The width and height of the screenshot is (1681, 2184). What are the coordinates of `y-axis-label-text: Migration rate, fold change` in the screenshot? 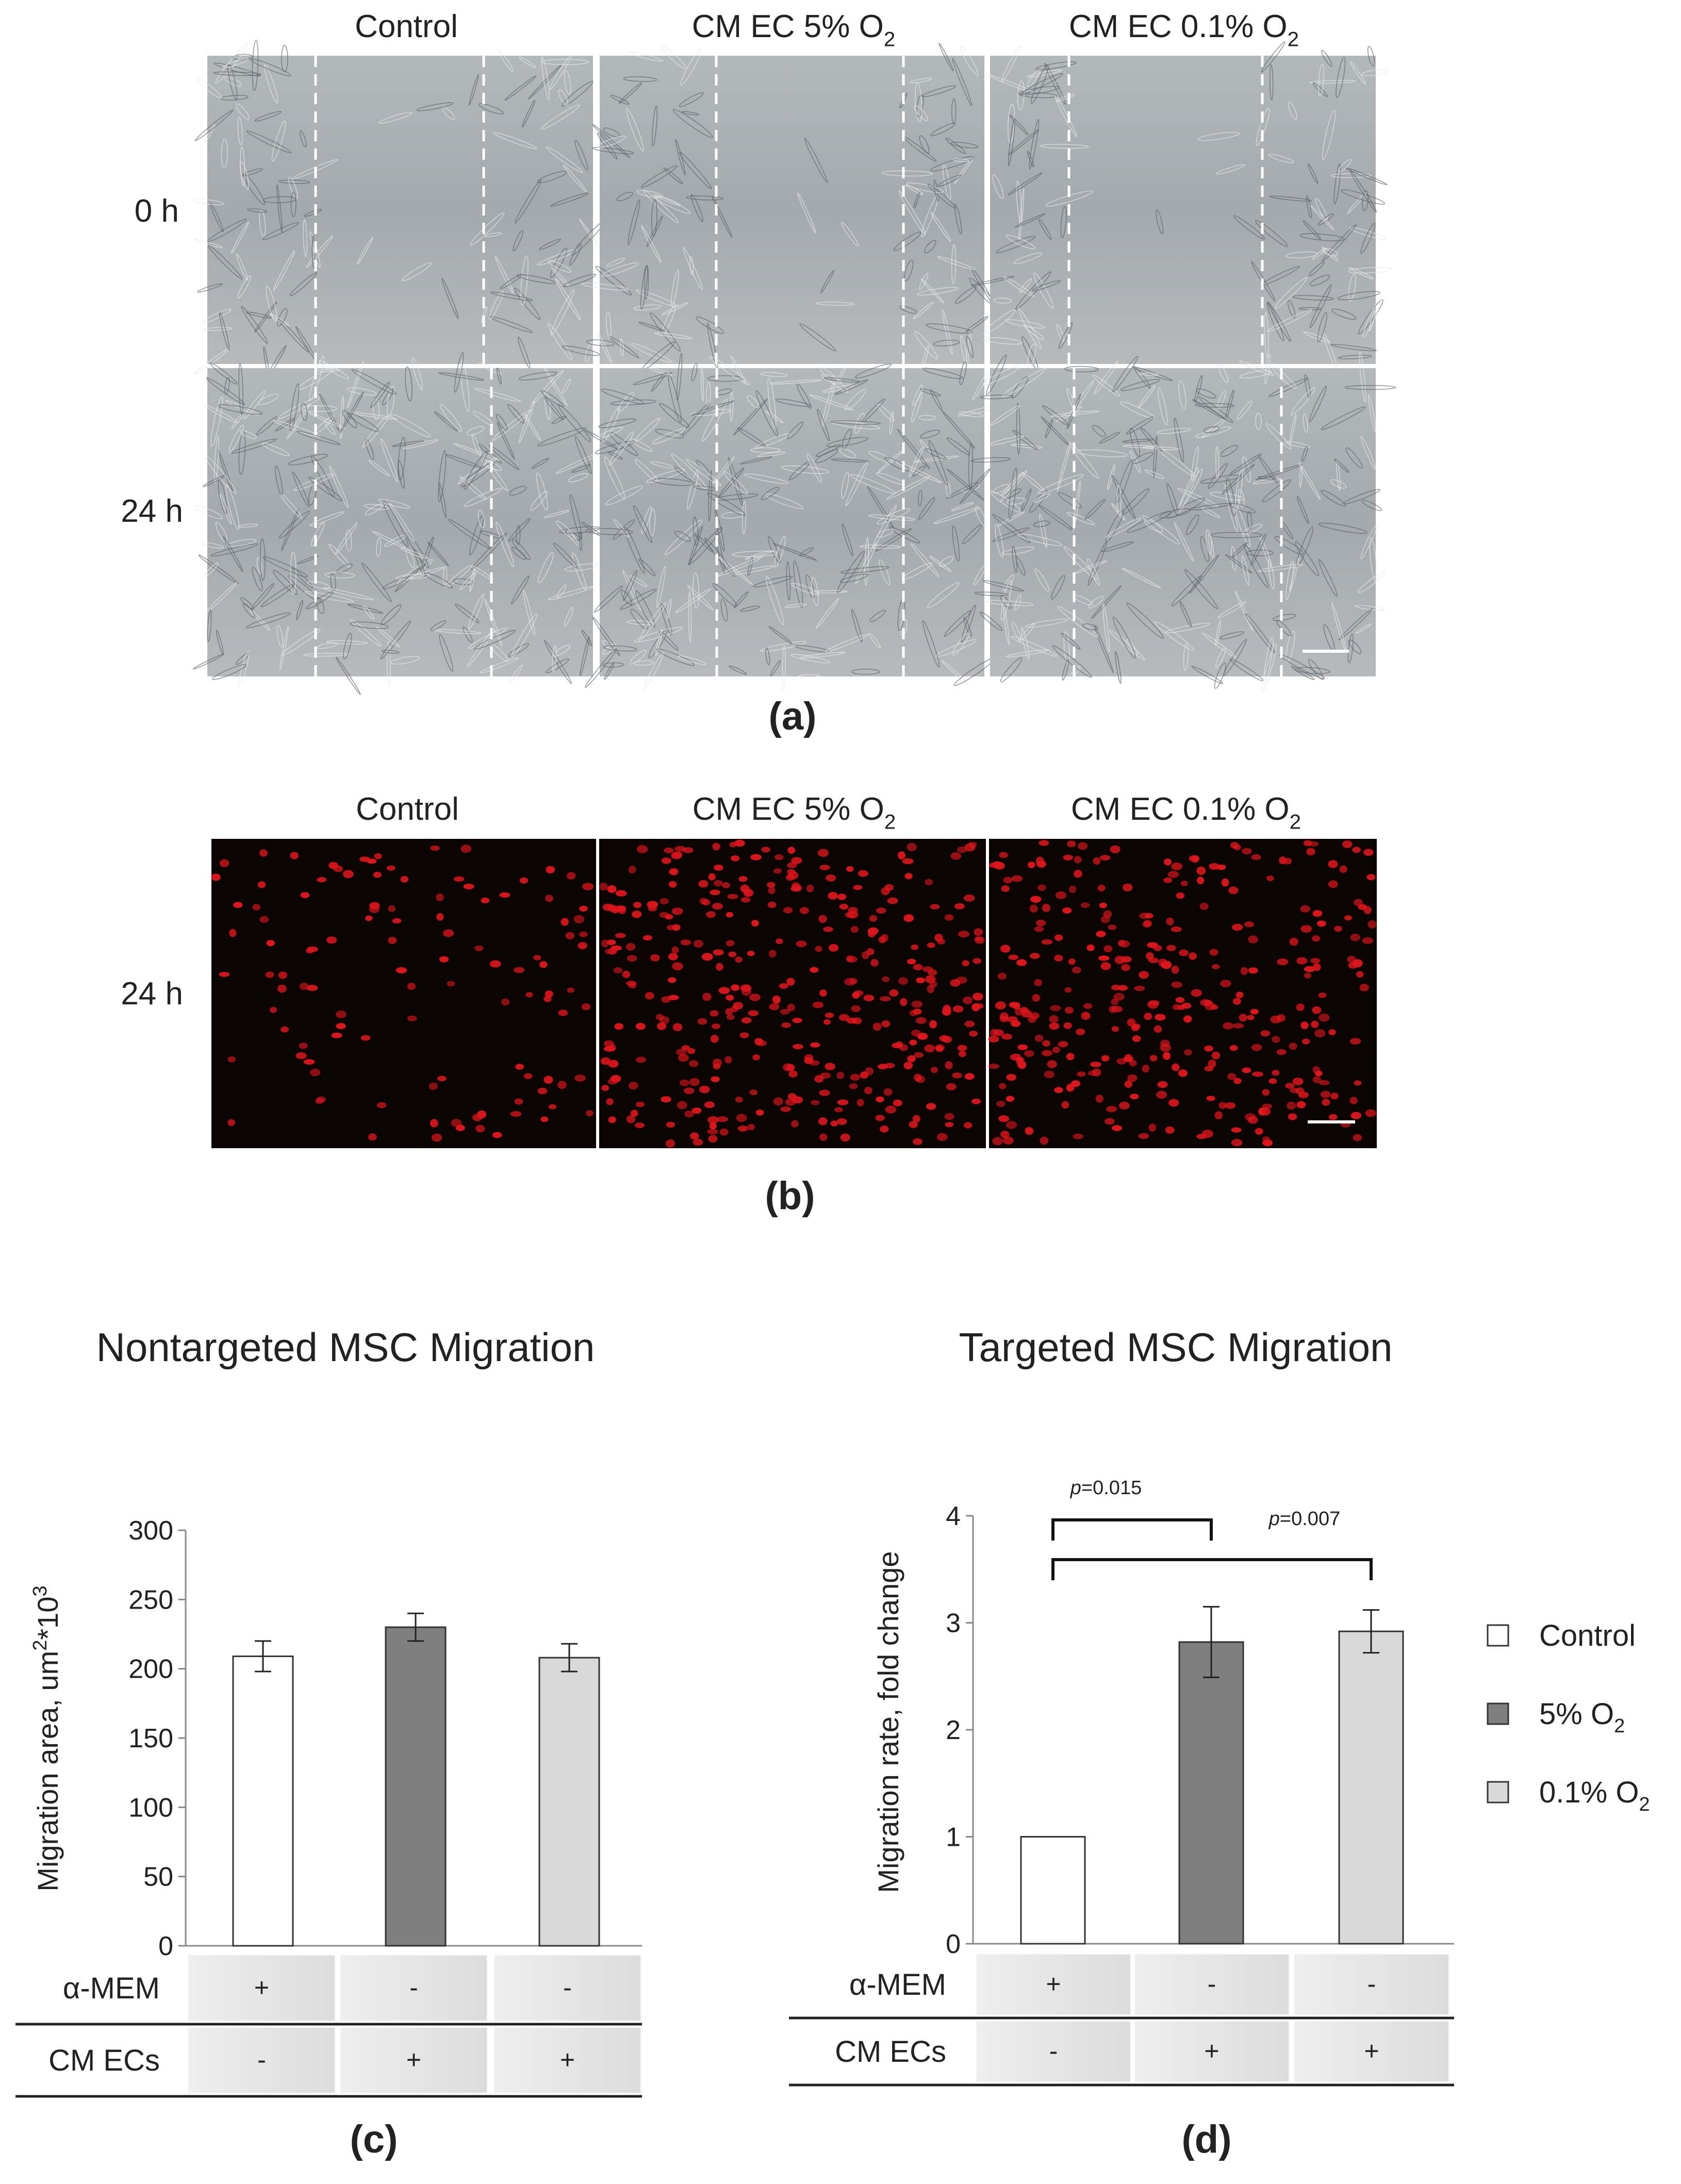 It's located at (888, 1722).